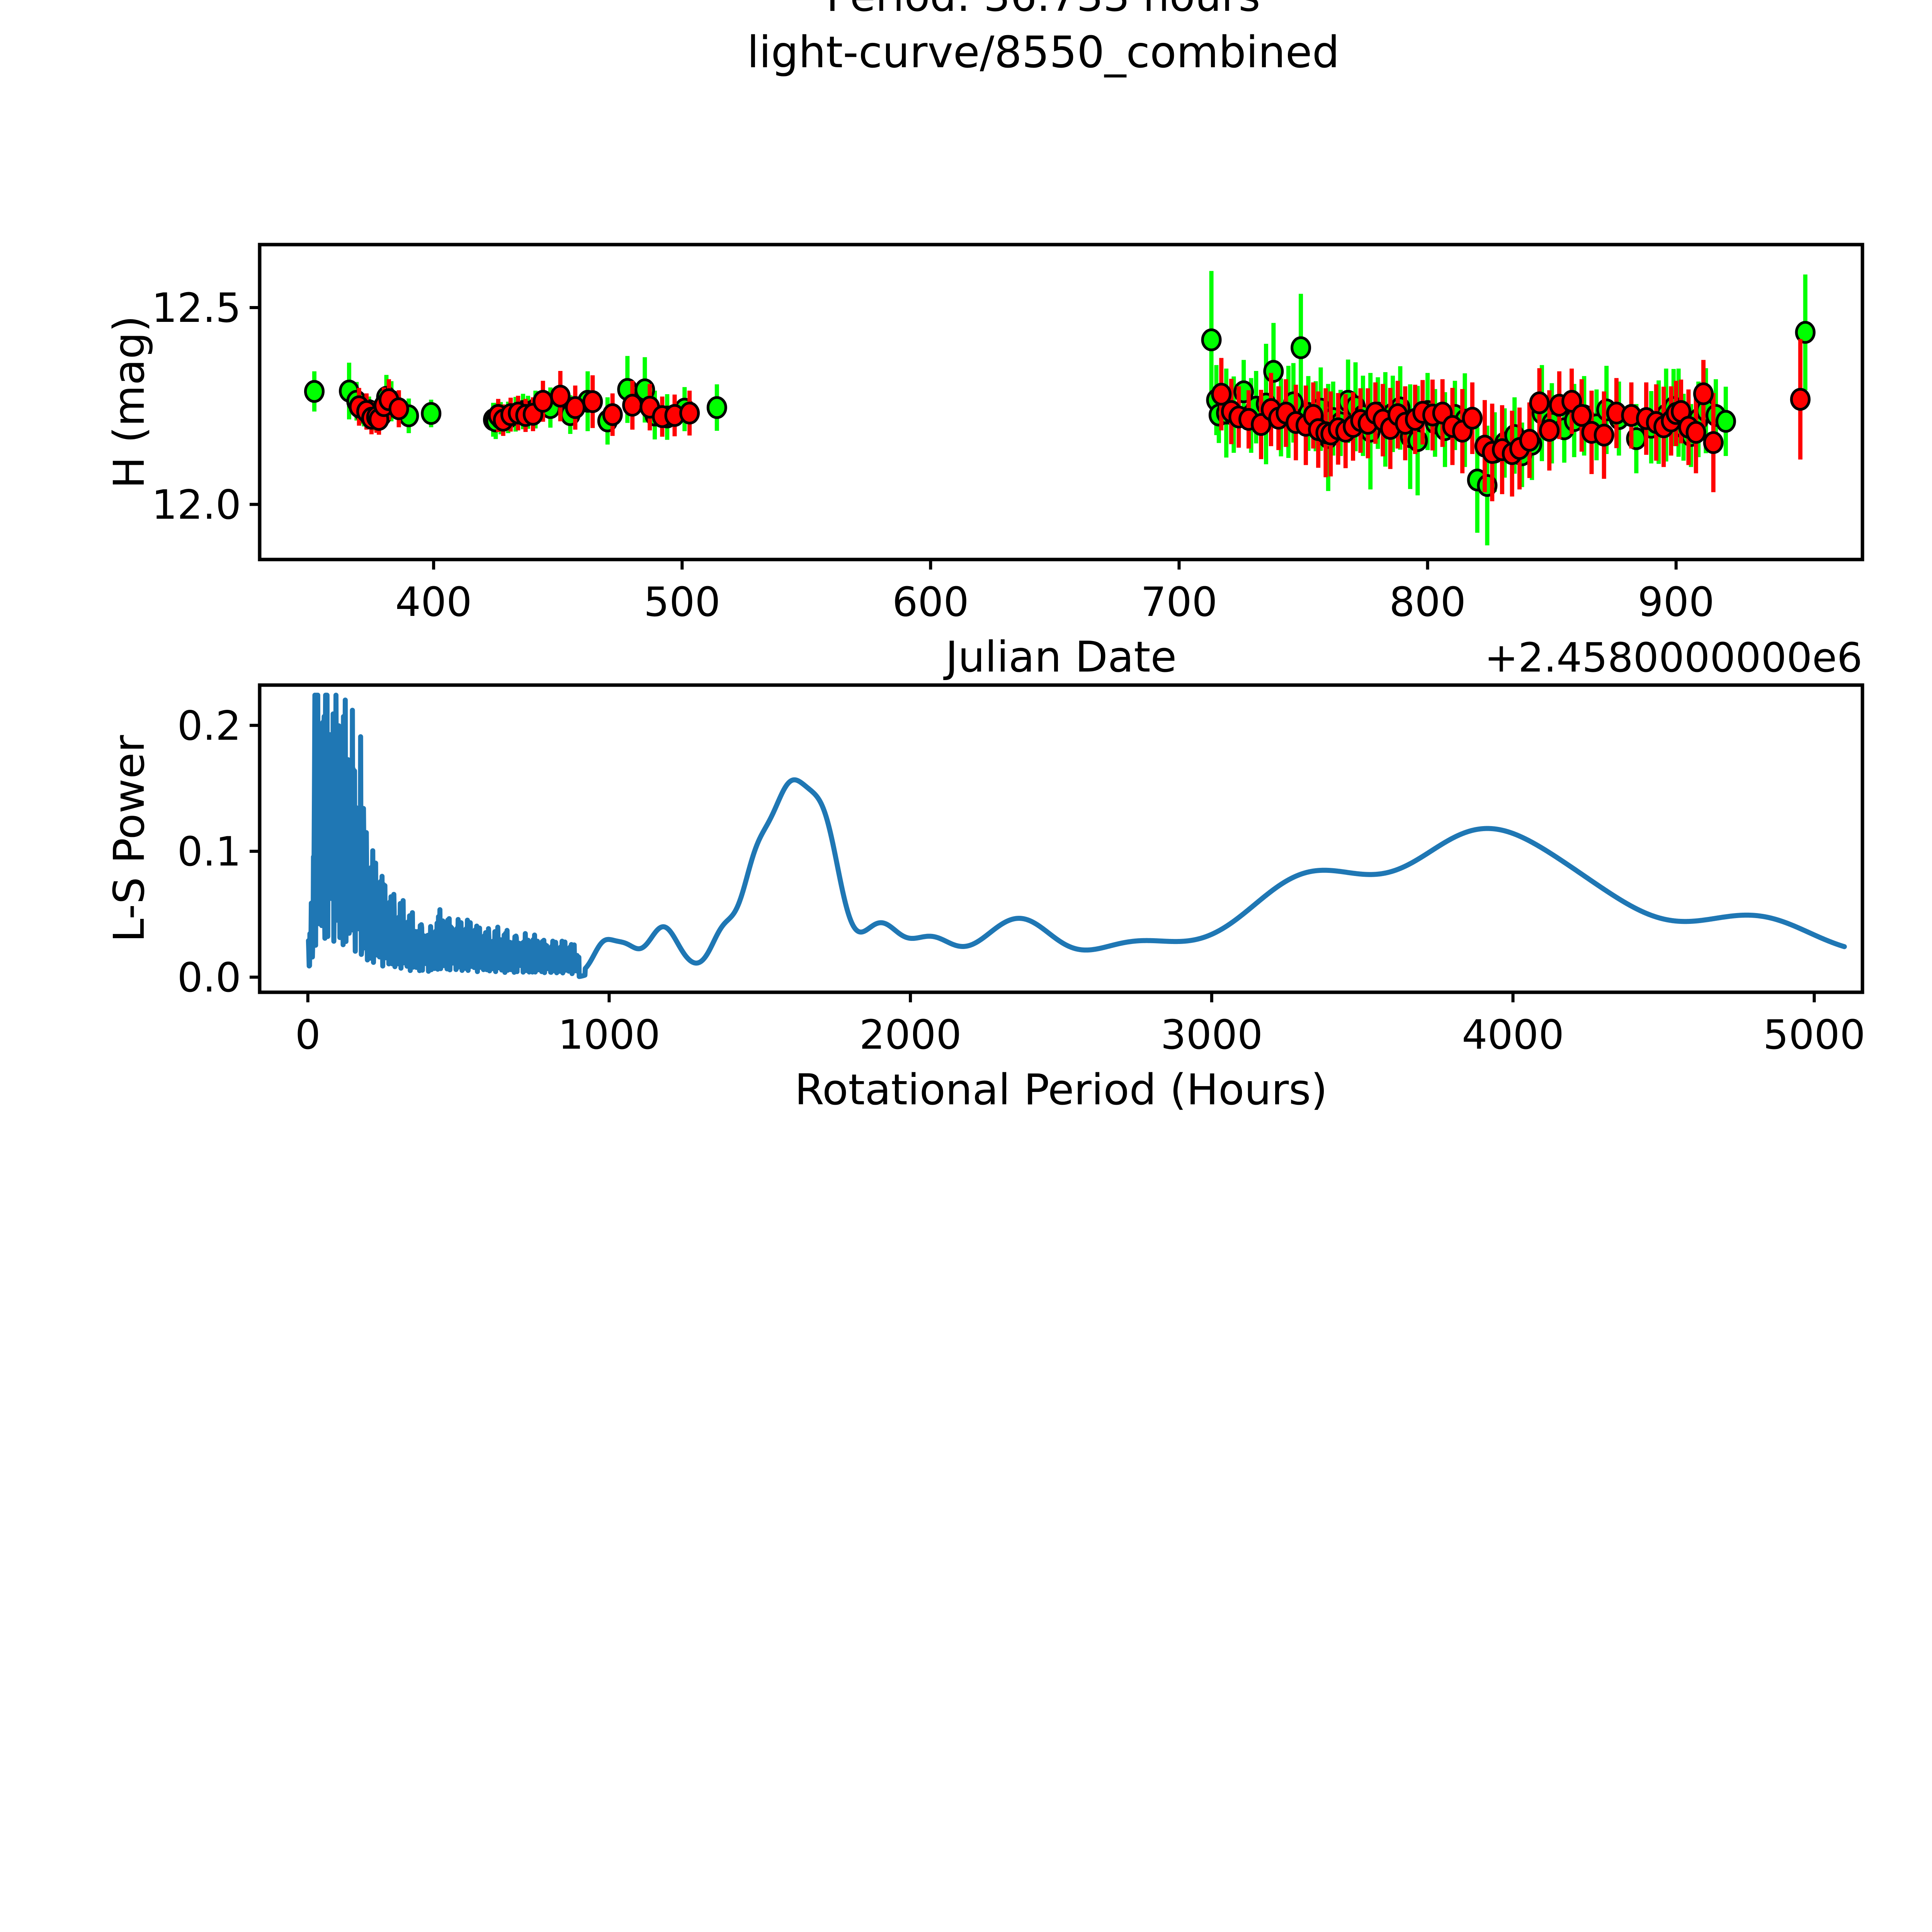  I want to click on x-tick-label: 700, so click(1179, 602).